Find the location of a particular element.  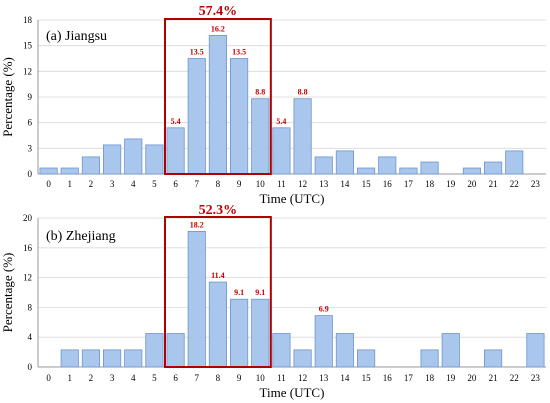

highlight-percentage: 57.4% is located at coordinates (218, 11).